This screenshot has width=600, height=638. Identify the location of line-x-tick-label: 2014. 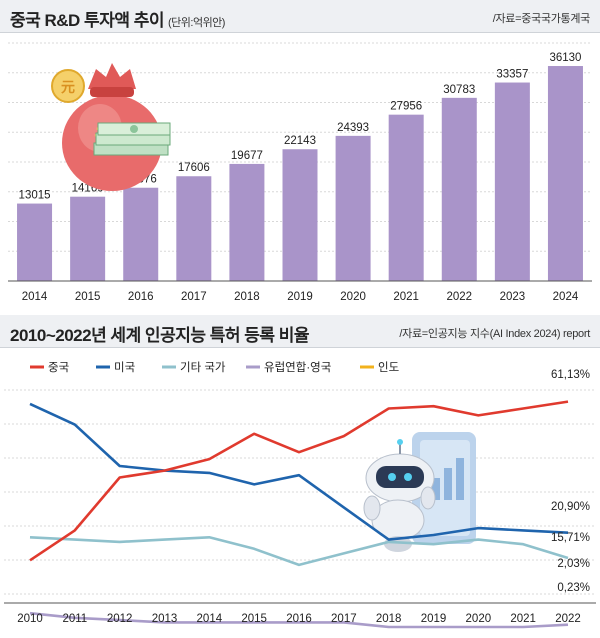
(210, 619).